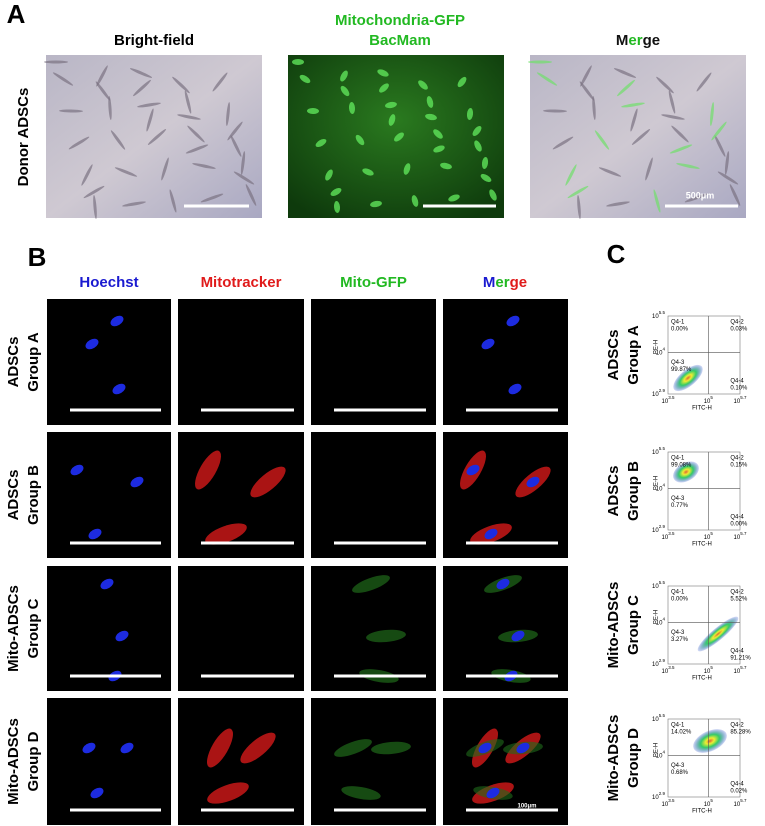 The width and height of the screenshot is (765, 826). I want to click on quadrant-percent: 91.21%, so click(740, 659).